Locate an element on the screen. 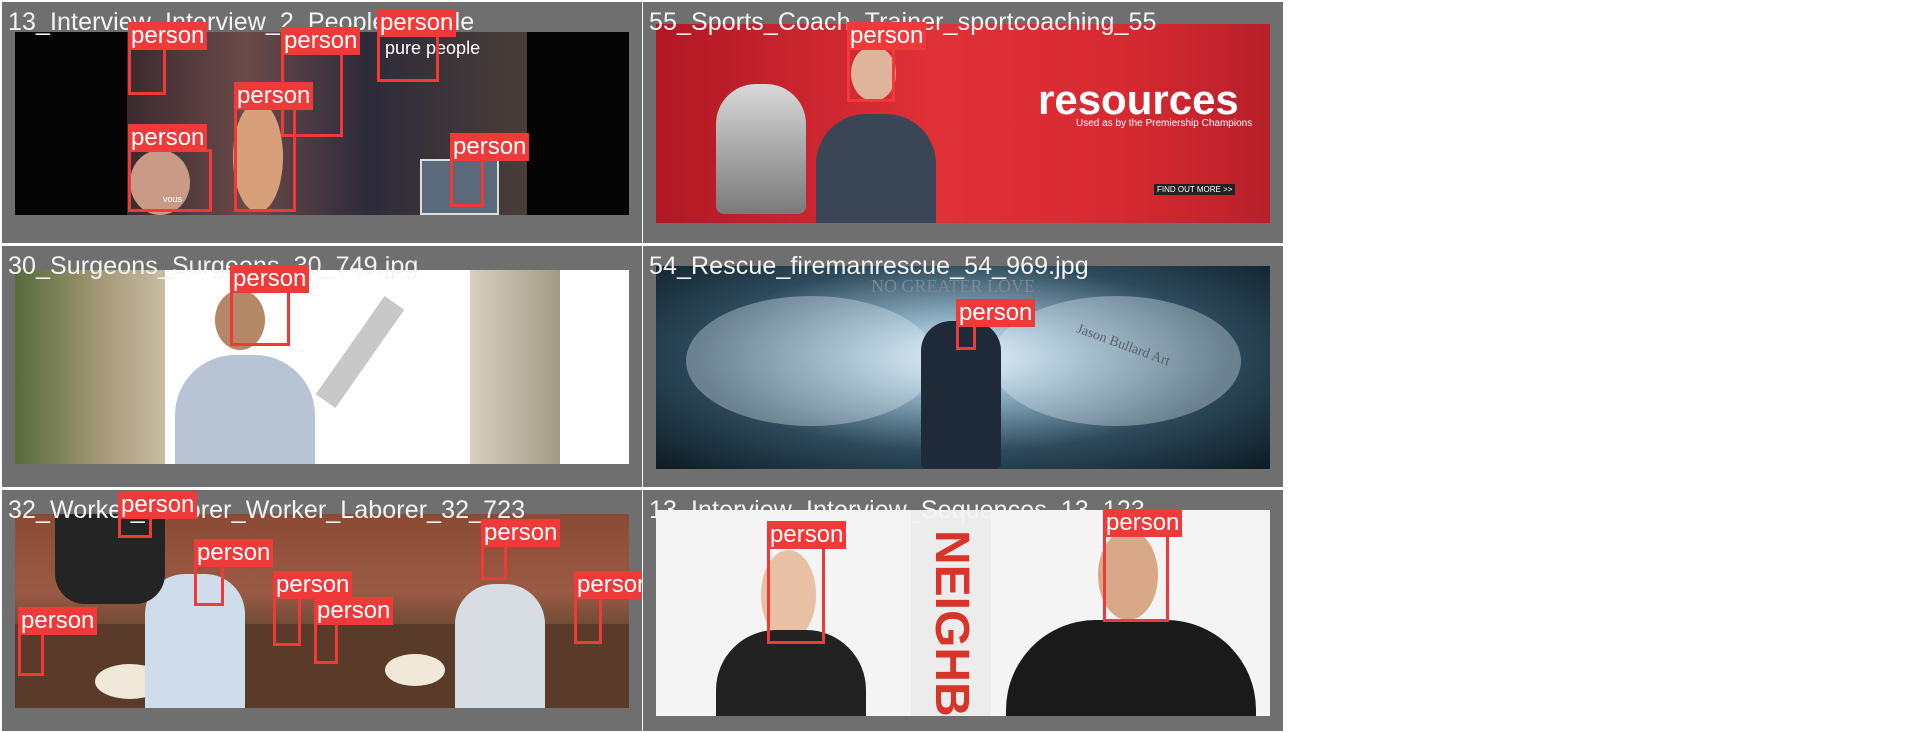 This screenshot has height=732, width=1920. image-wing is located at coordinates (811, 361).